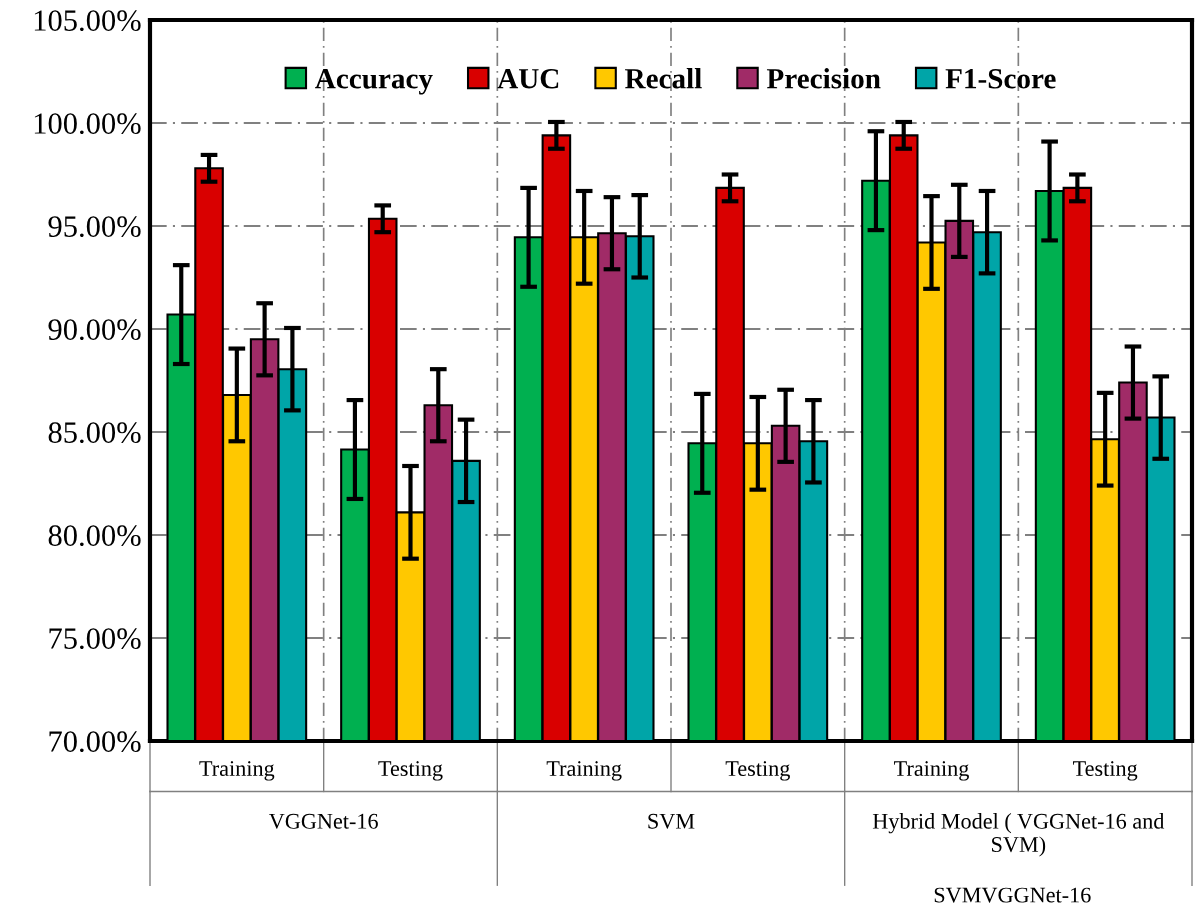  What do you see at coordinates (1000, 78) in the screenshot?
I see `legend-label: F1-Score` at bounding box center [1000, 78].